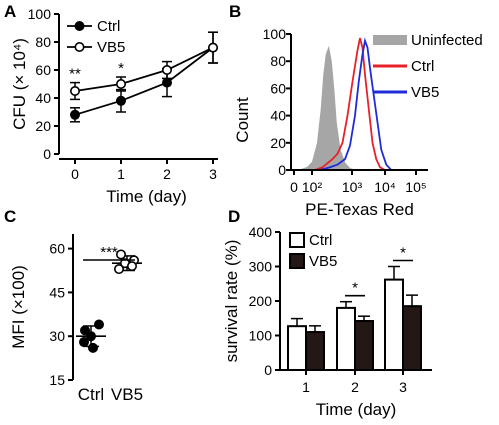  What do you see at coordinates (390, 40) in the screenshot?
I see `b-legend-swatch` at bounding box center [390, 40].